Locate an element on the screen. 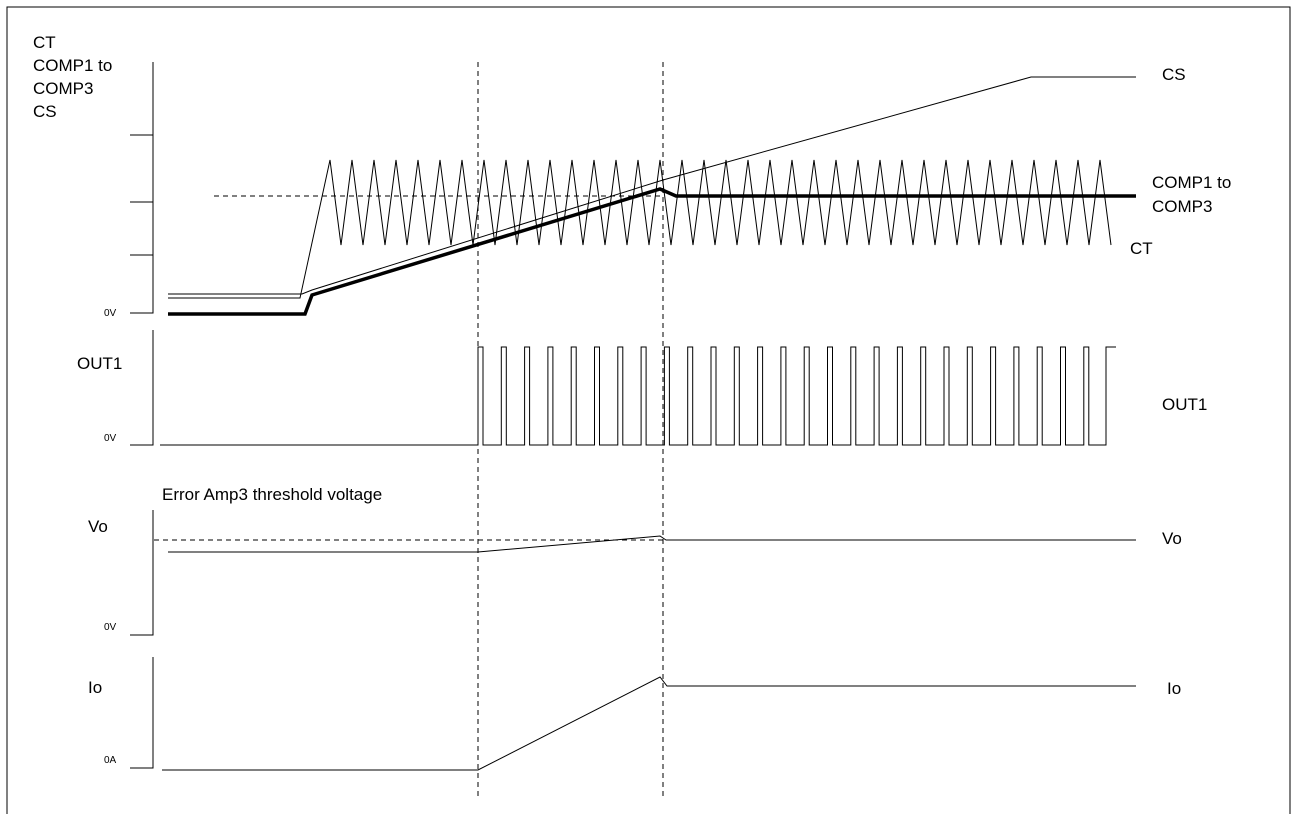 This screenshot has width=1291, height=814. io-y-label: Io is located at coordinates (95, 687).